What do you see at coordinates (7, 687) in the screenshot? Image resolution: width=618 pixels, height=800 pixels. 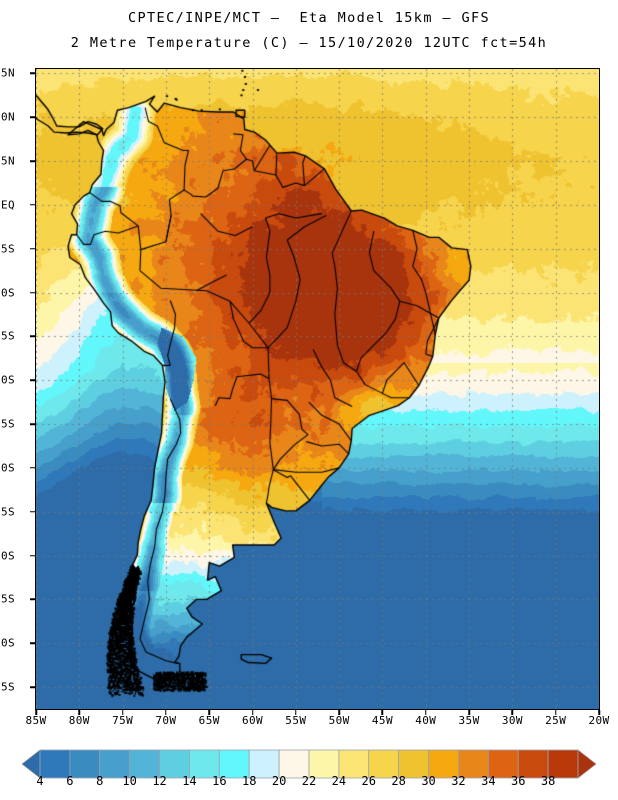 I see `latitude-tick-label: 55S` at bounding box center [7, 687].